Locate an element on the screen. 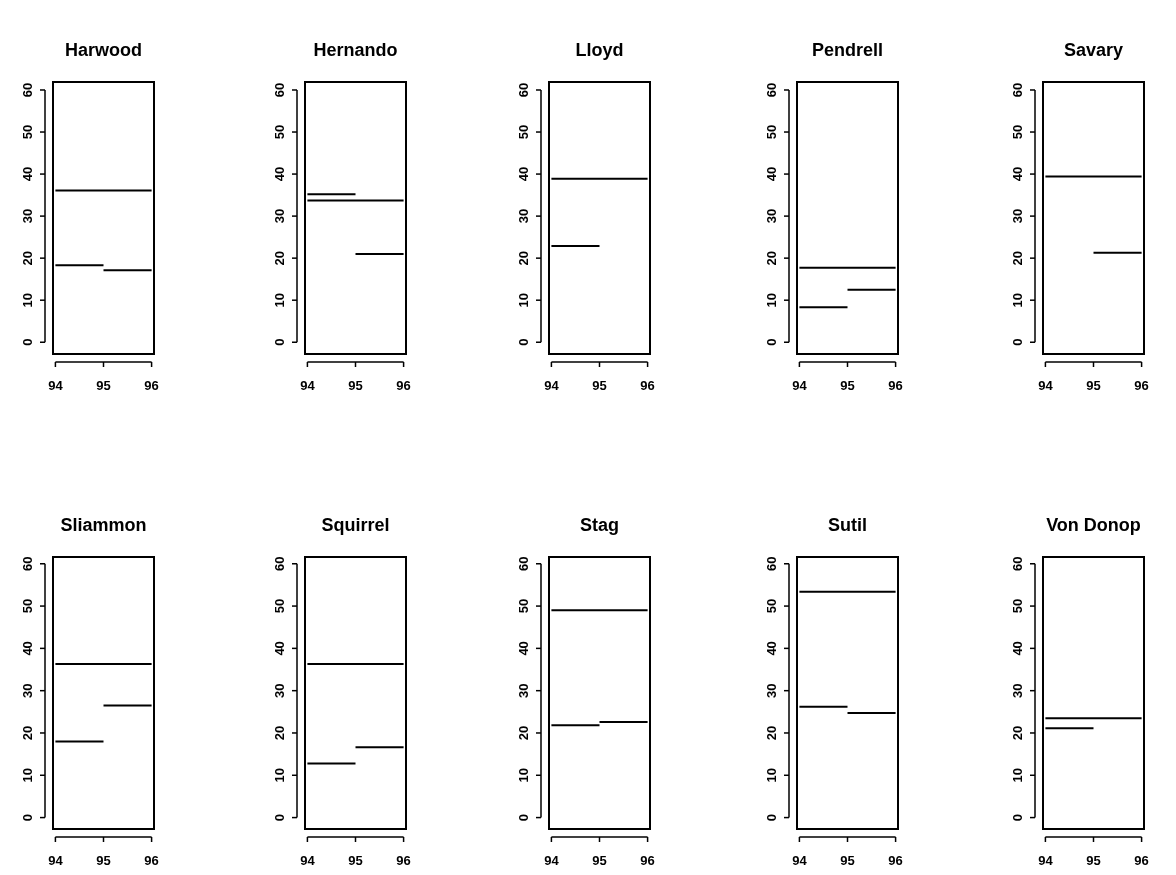  chart-title: Hernando is located at coordinates (355, 50).